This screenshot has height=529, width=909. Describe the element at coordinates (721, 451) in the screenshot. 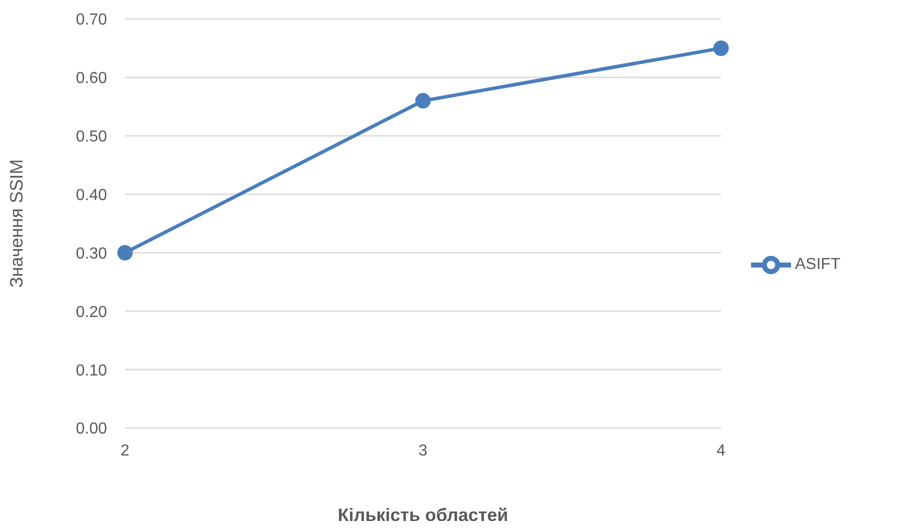

I see `x-tick-label: 4` at that location.